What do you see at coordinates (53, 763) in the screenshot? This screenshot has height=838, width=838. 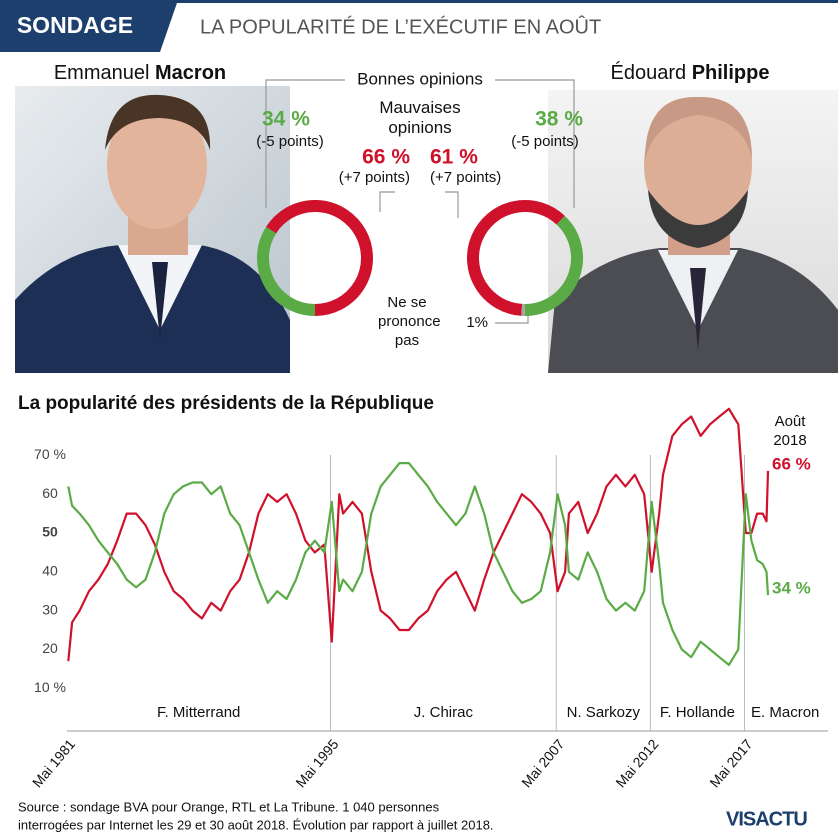 I see `x-tick-label: Mai 1981` at bounding box center [53, 763].